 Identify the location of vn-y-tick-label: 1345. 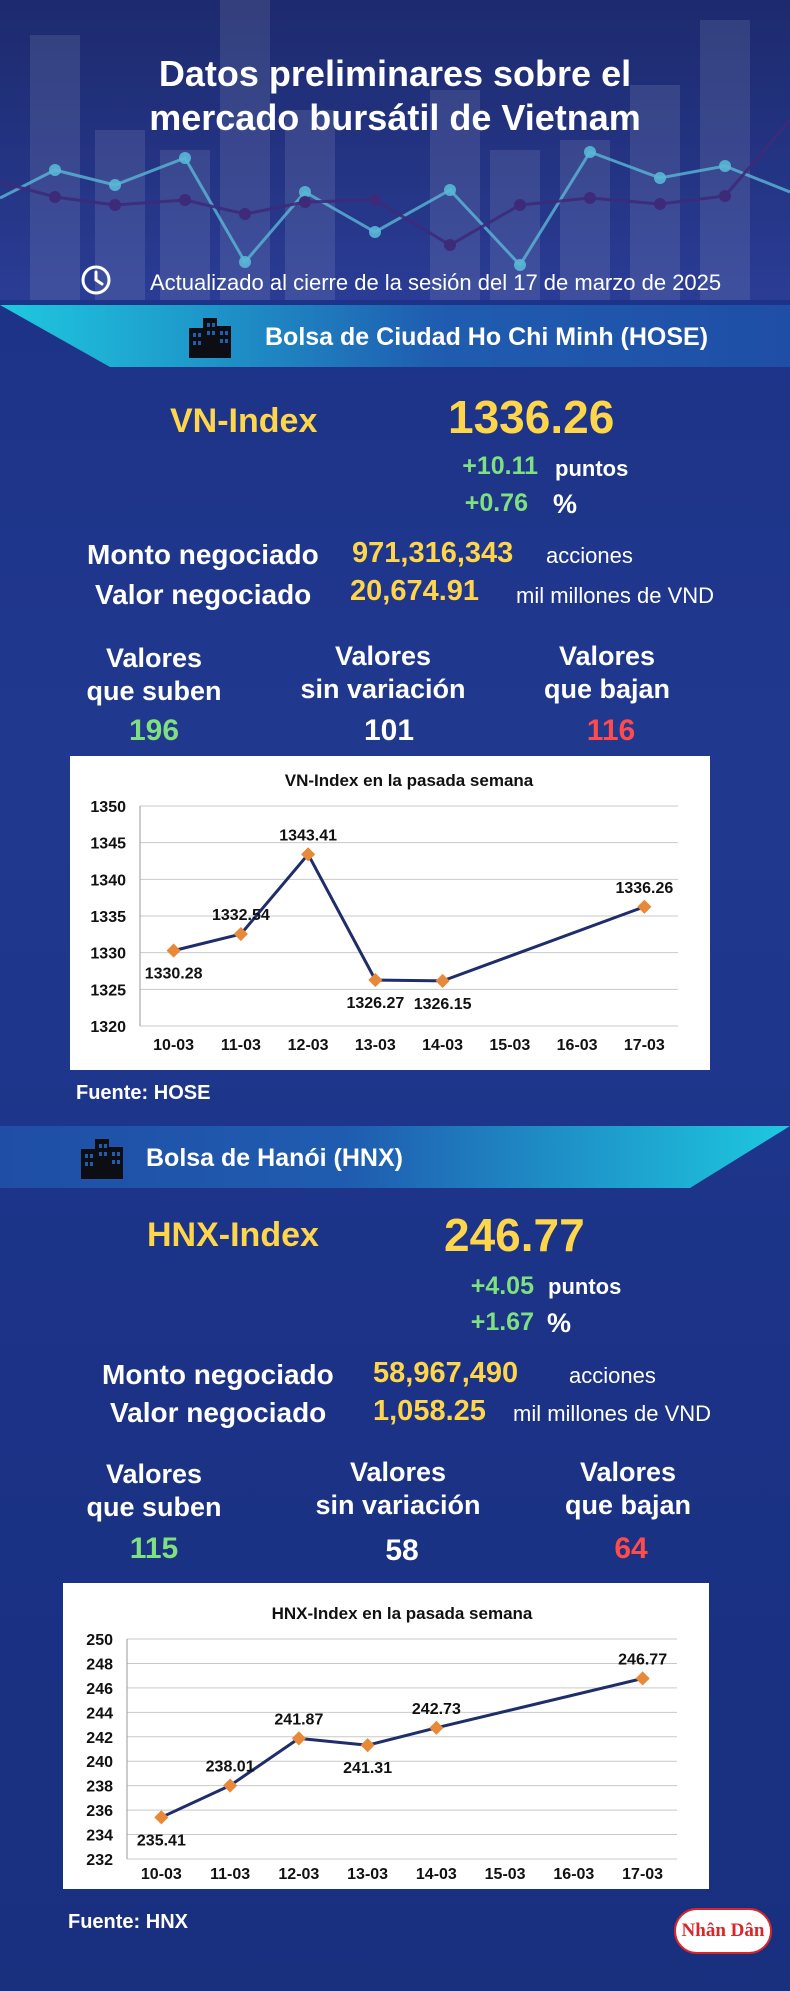
(108, 844).